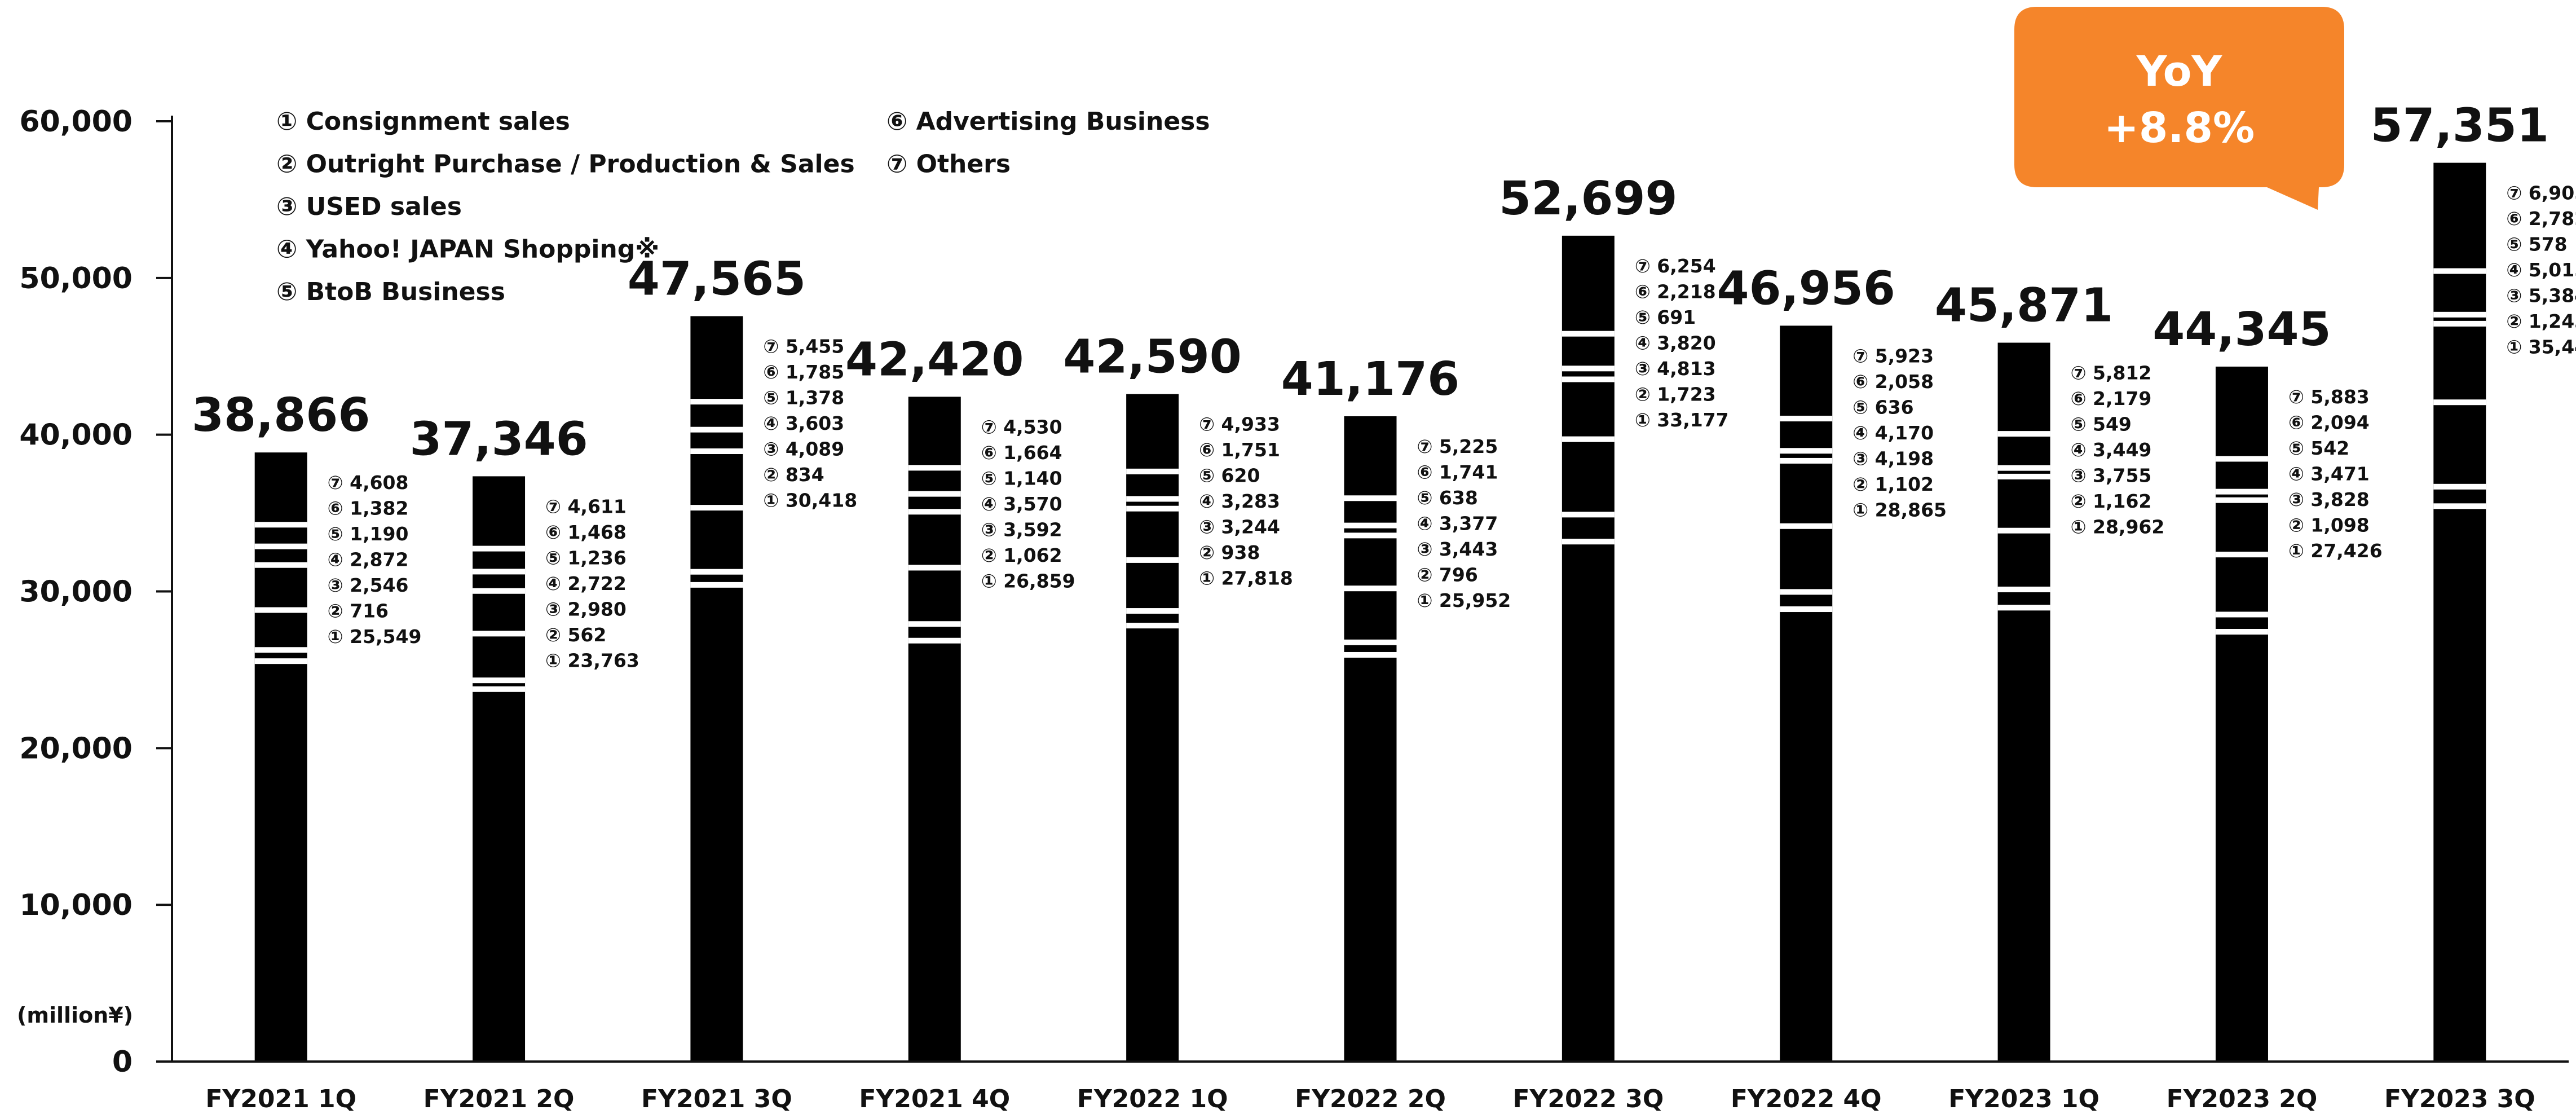  What do you see at coordinates (1457, 523) in the screenshot?
I see `segment-value-label: ④ 3,377` at bounding box center [1457, 523].